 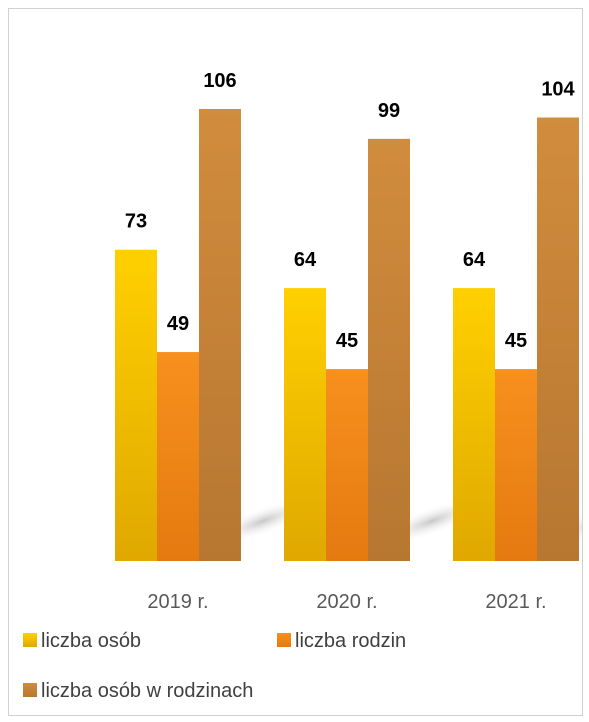 I want to click on legend-label: liczba osób w rodzinach, so click(x=147, y=691).